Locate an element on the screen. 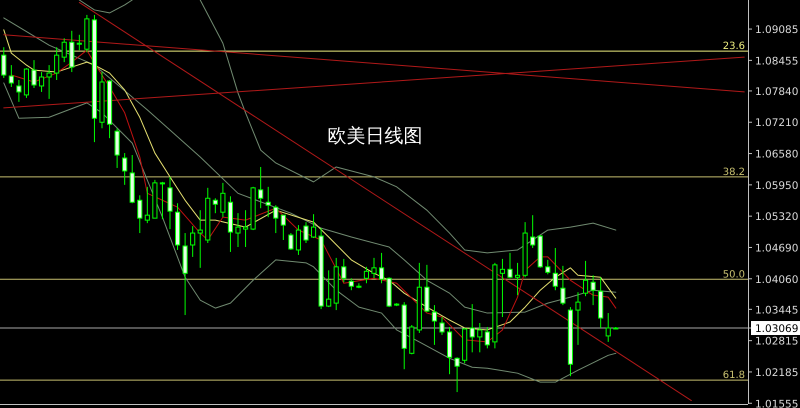 The image size is (800, 408). y-tick-label: 1.03445 is located at coordinates (776, 310).